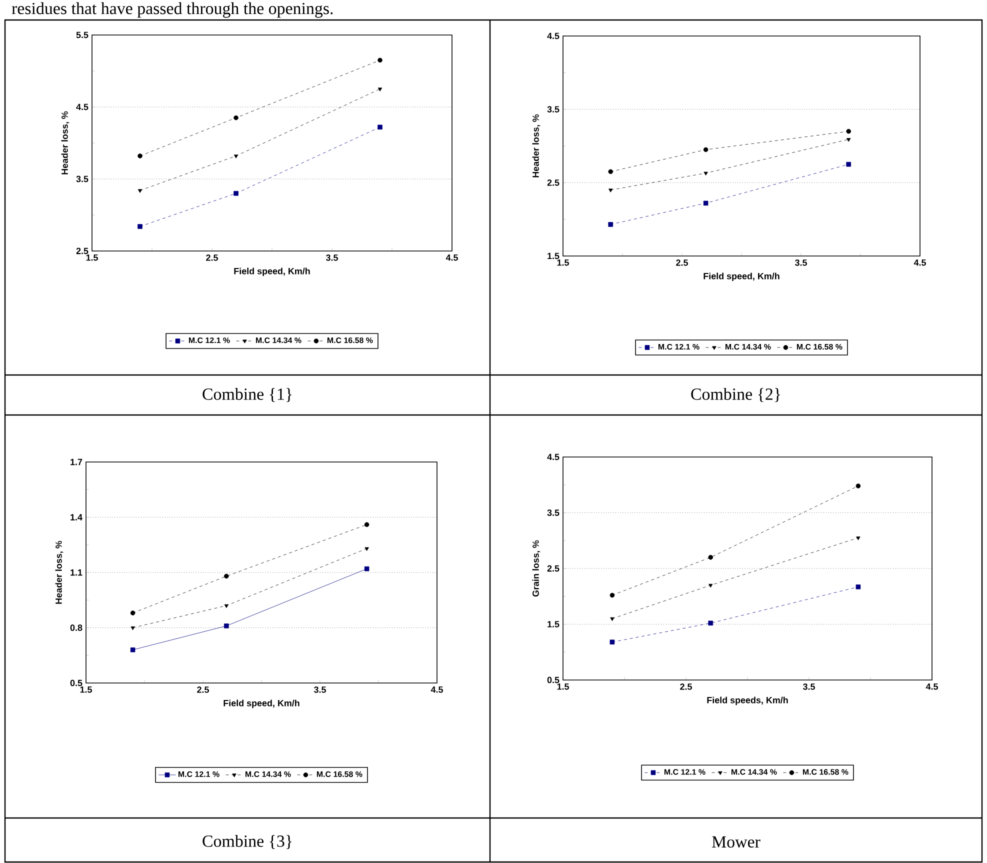 This screenshot has width=987, height=863. Describe the element at coordinates (172, 10) in the screenshot. I see `text: residues that have passed through the openings.` at that location.